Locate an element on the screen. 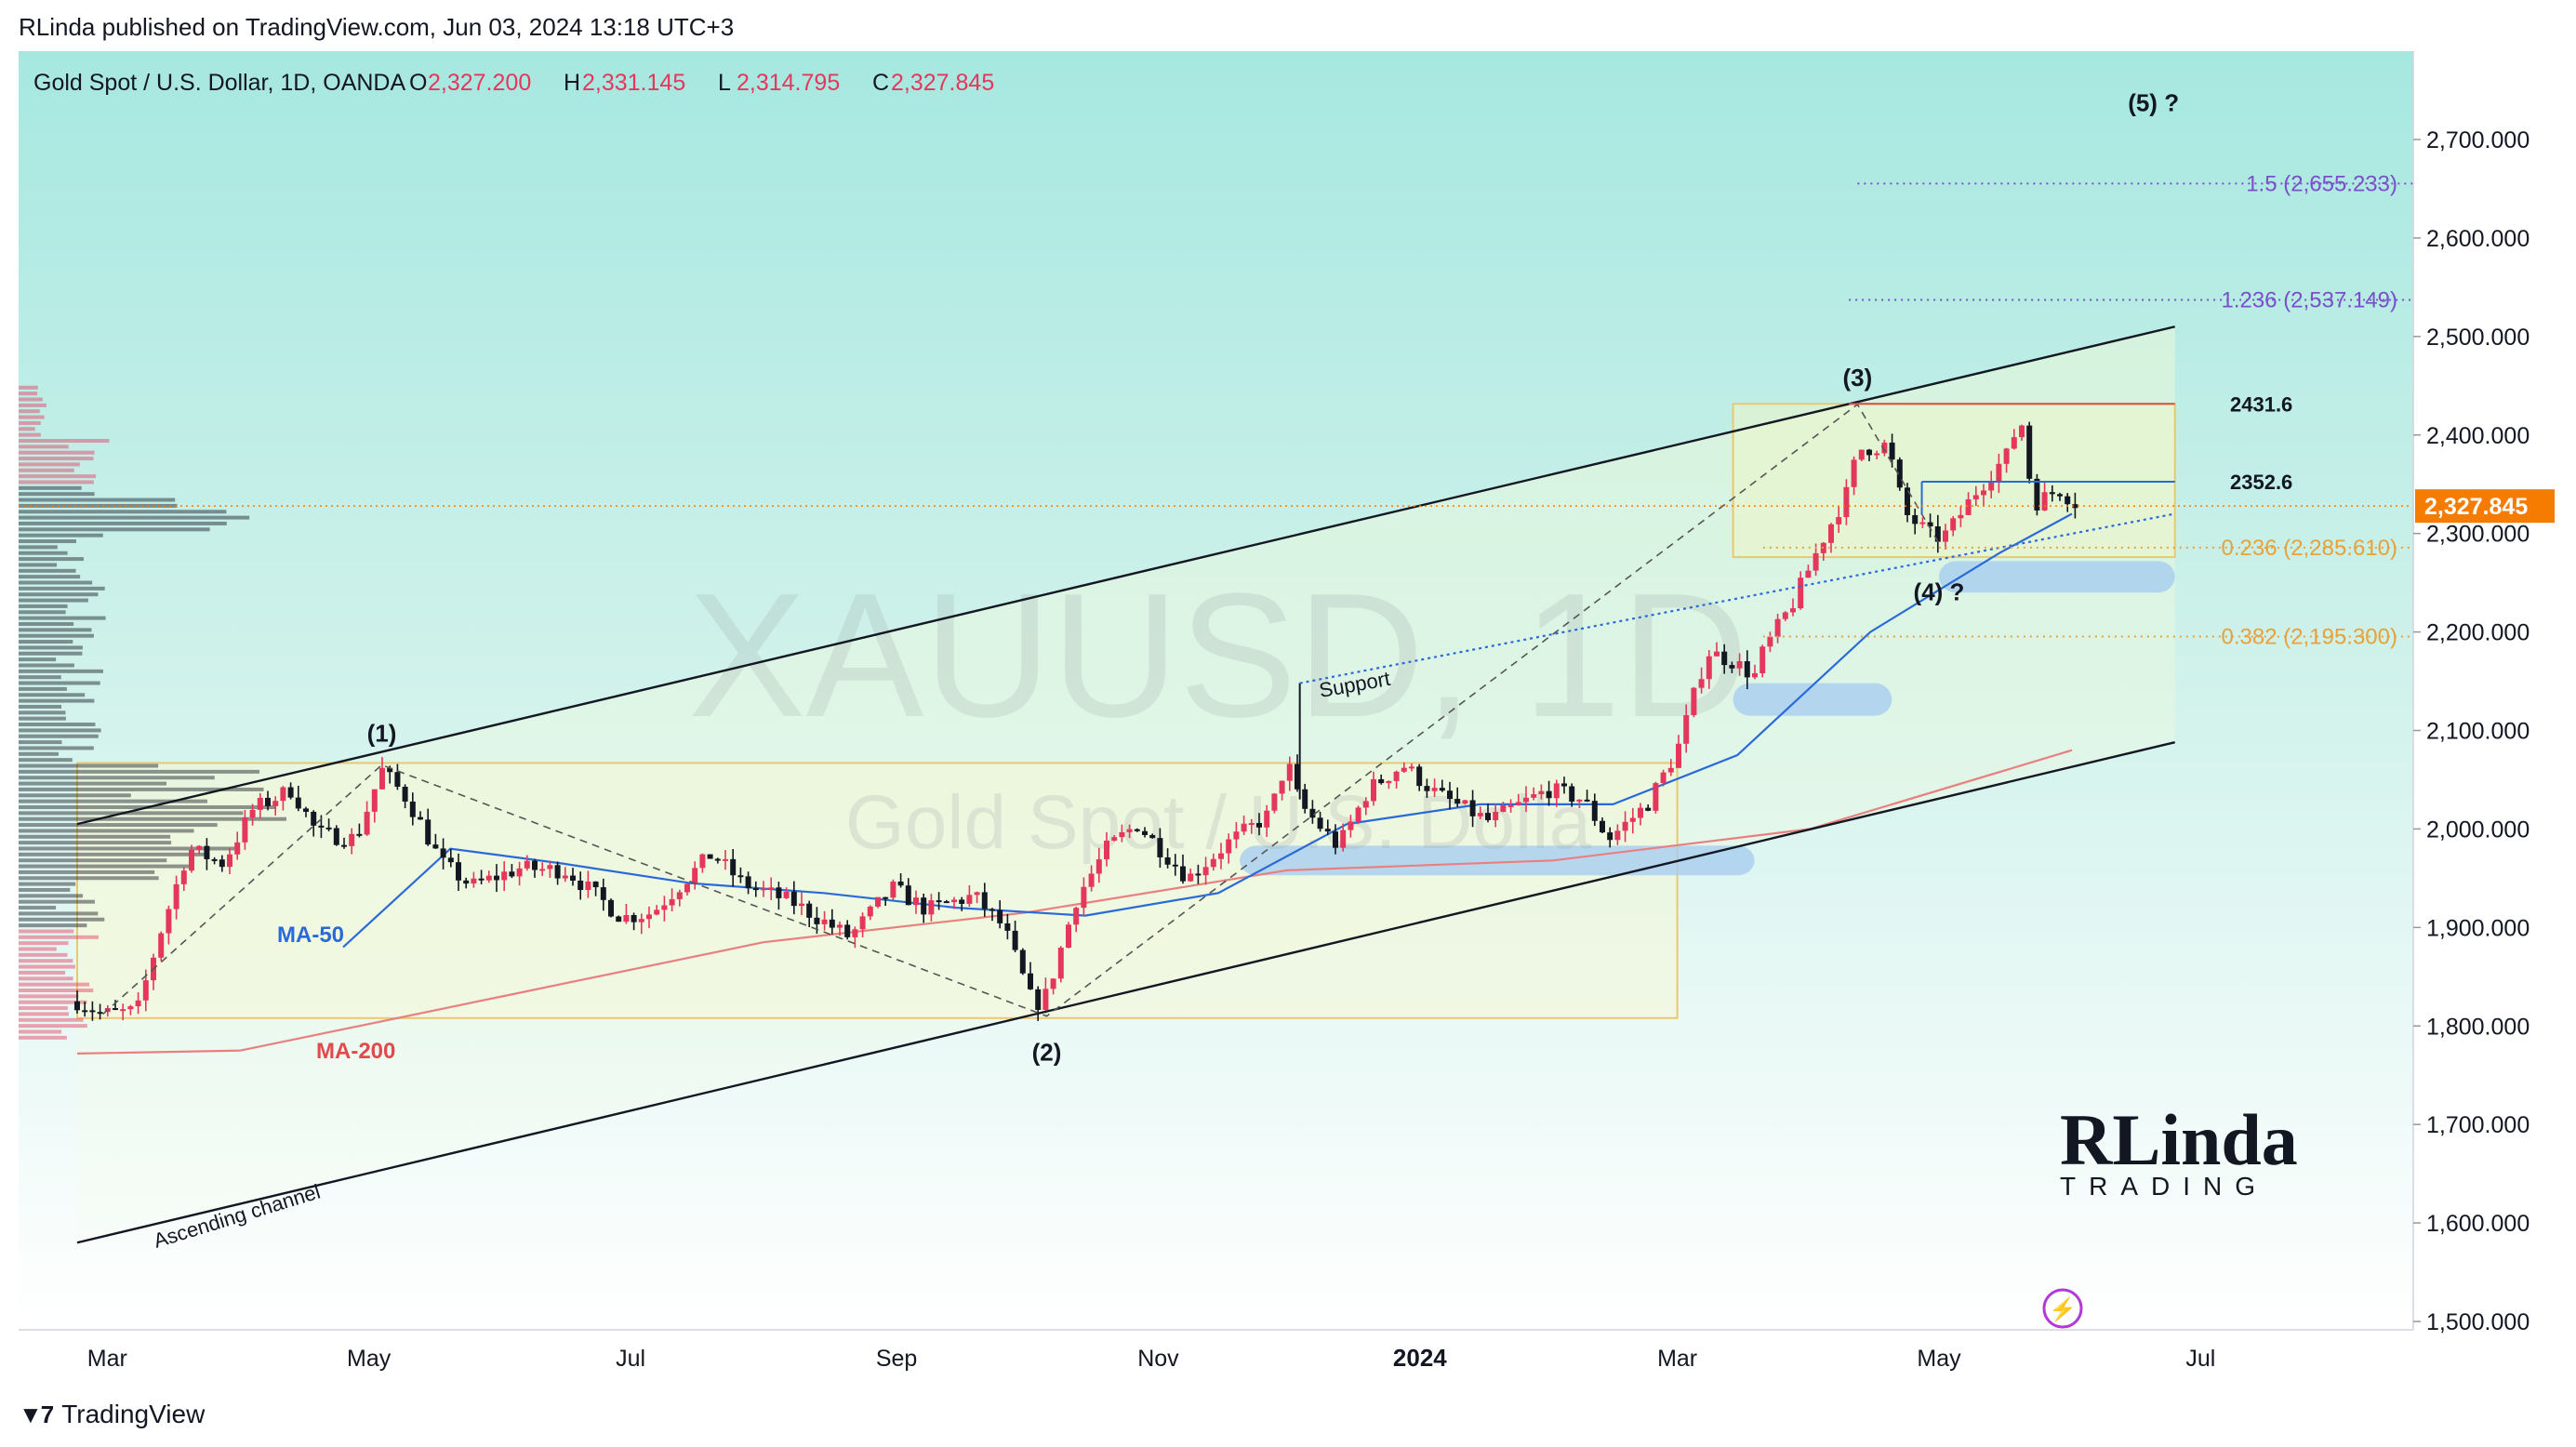 The image size is (2576, 1447). x-tick-label: Mar is located at coordinates (107, 1359).